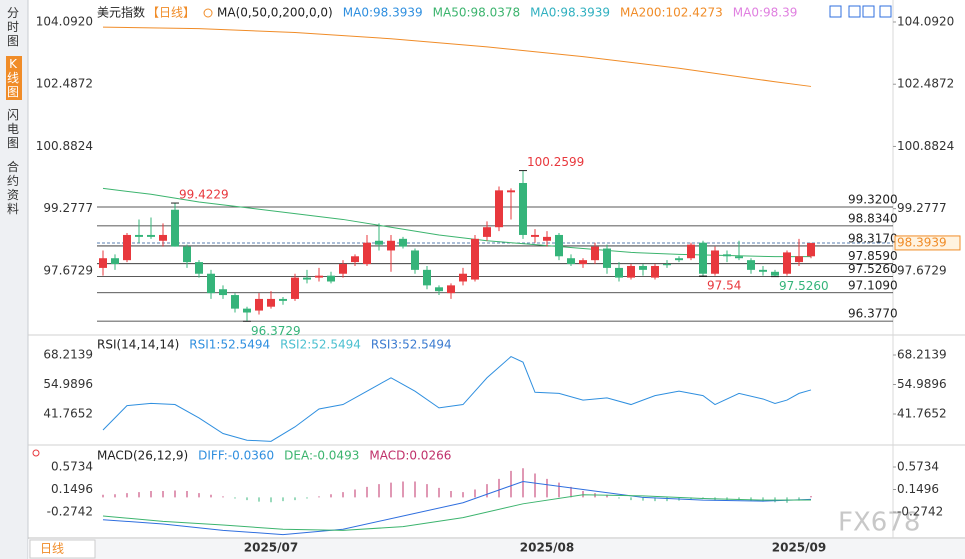 This screenshot has height=559, width=965. Describe the element at coordinates (671, 13) in the screenshot. I see `header-text: MA200:102.4273` at that location.